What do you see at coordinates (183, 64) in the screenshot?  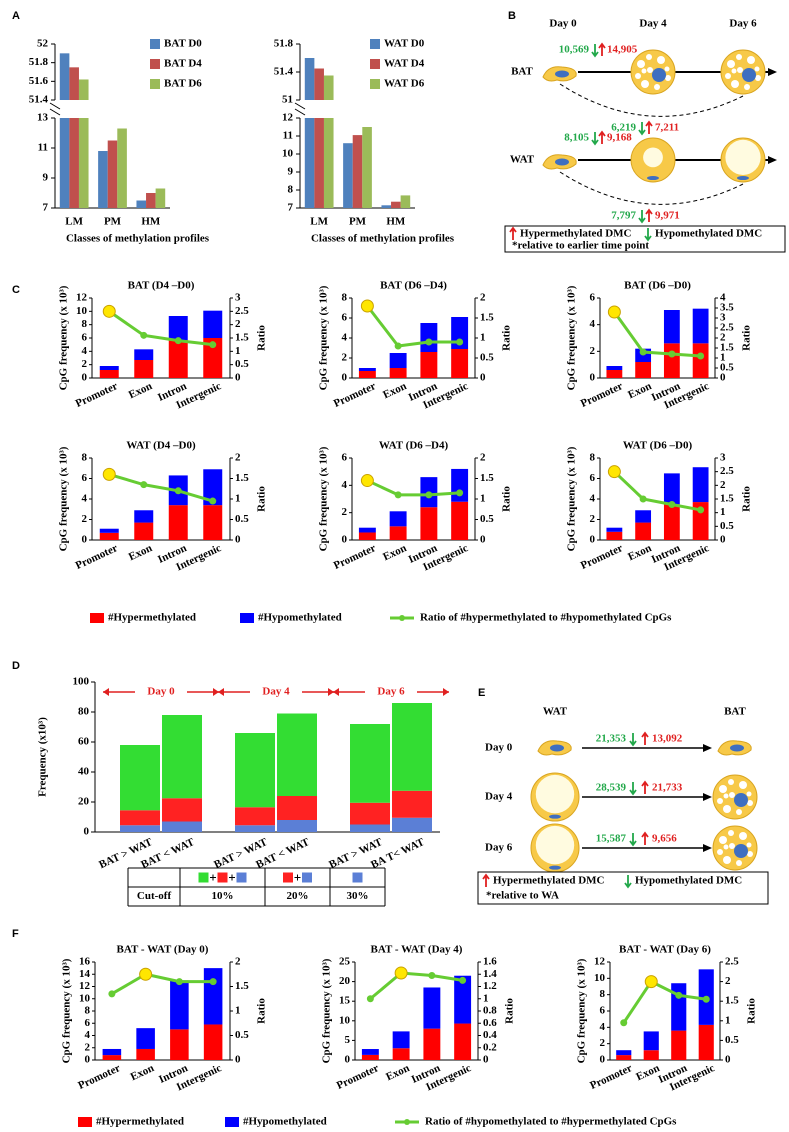 I see `legend-label: BAT D4` at bounding box center [183, 64].